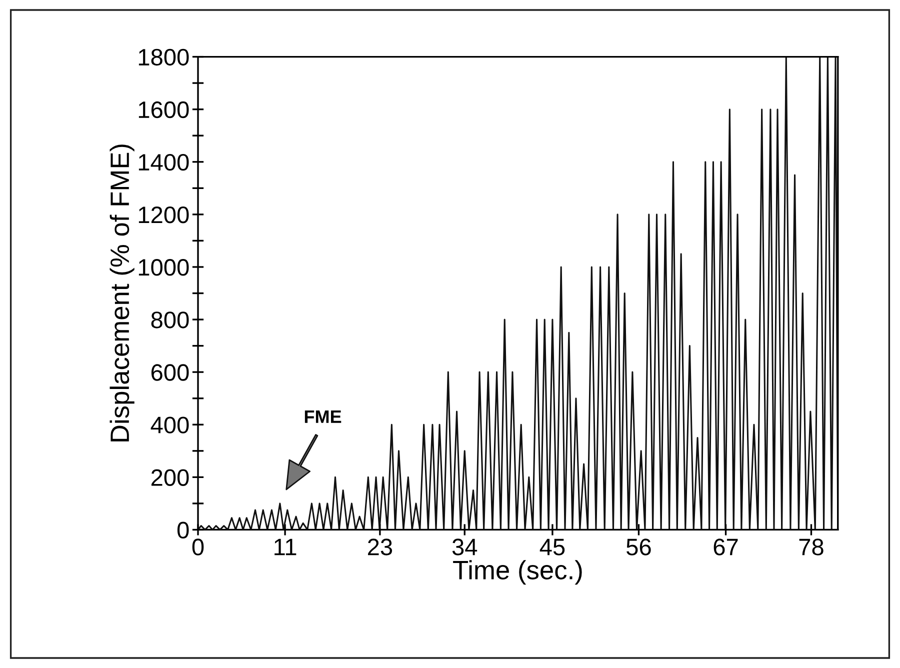  Describe the element at coordinates (163, 57) in the screenshot. I see `y-tick-label: 1800` at that location.